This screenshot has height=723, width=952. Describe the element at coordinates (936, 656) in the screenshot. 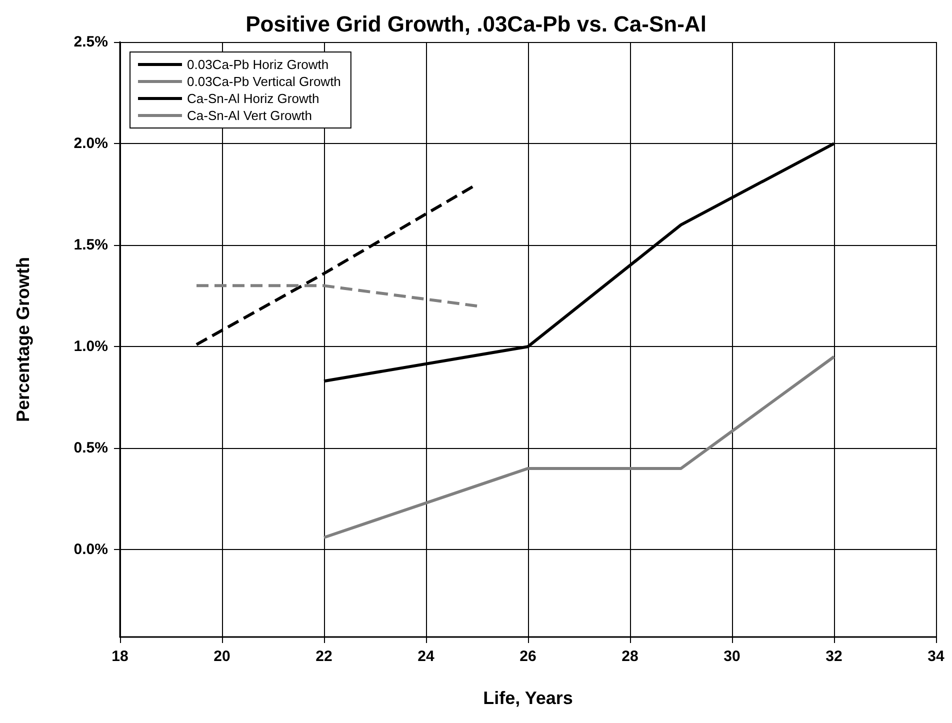

I see `x-tick-label: 34` at that location.